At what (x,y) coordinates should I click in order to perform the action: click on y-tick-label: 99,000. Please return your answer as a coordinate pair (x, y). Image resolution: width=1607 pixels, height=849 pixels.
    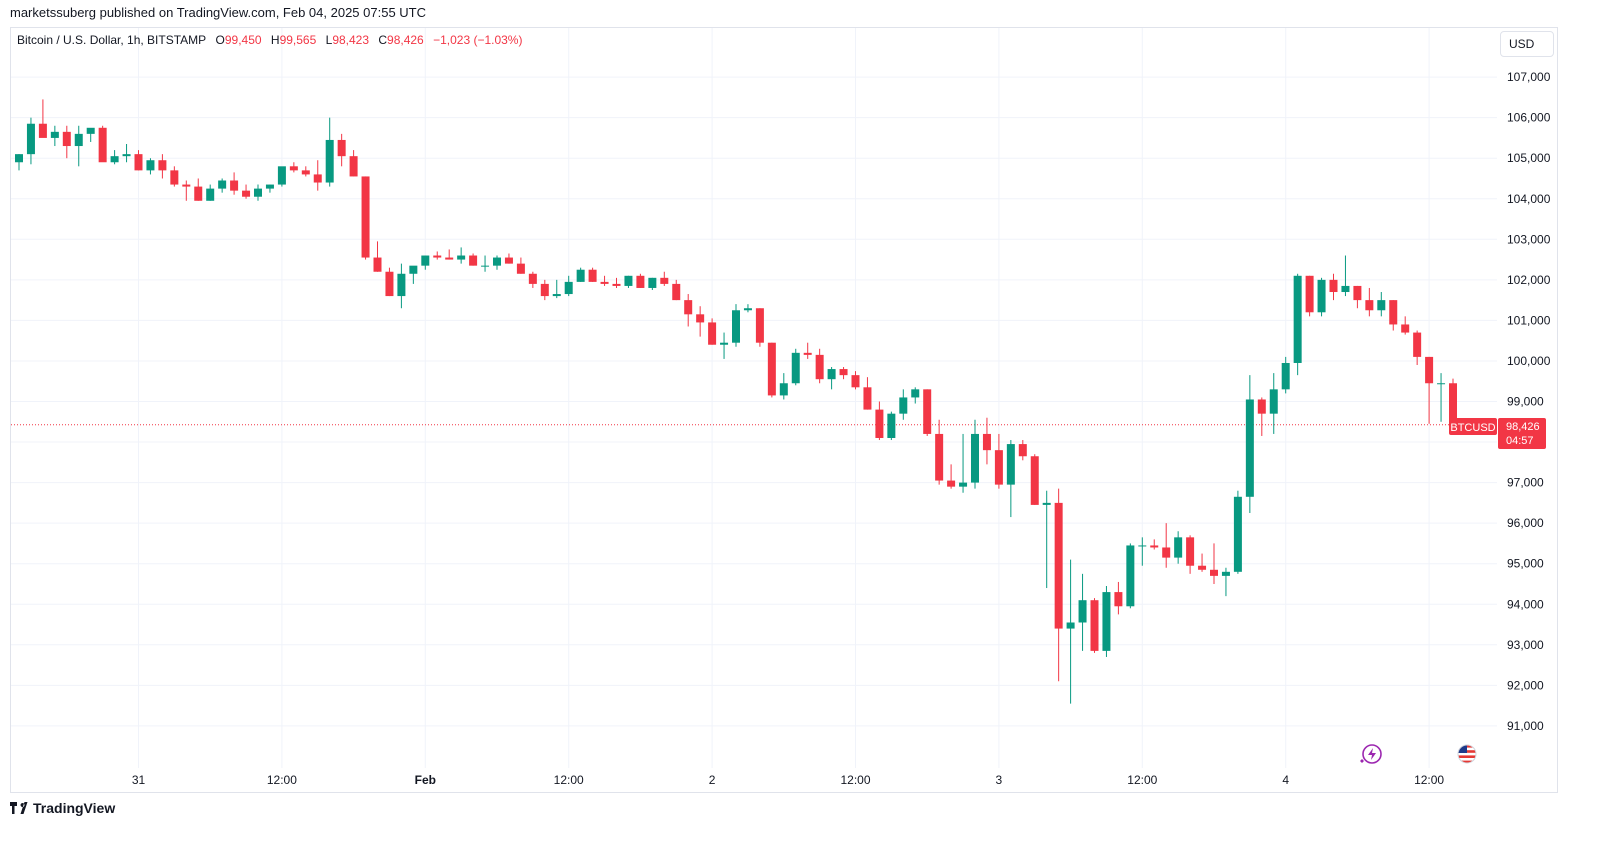
    Looking at the image, I should click on (1525, 402).